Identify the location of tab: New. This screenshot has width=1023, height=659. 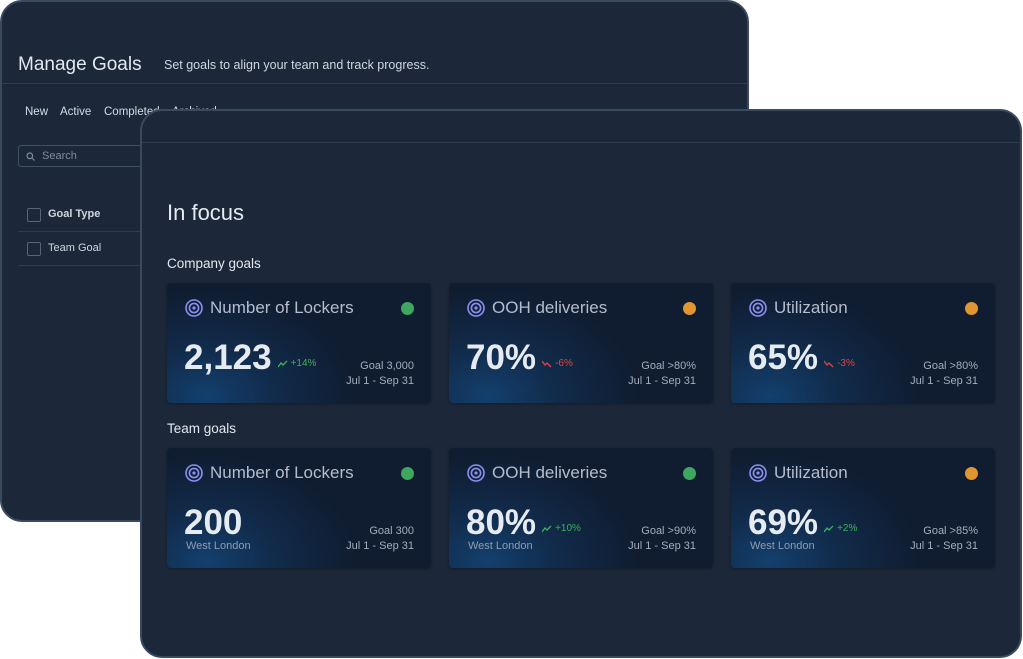
(37, 112).